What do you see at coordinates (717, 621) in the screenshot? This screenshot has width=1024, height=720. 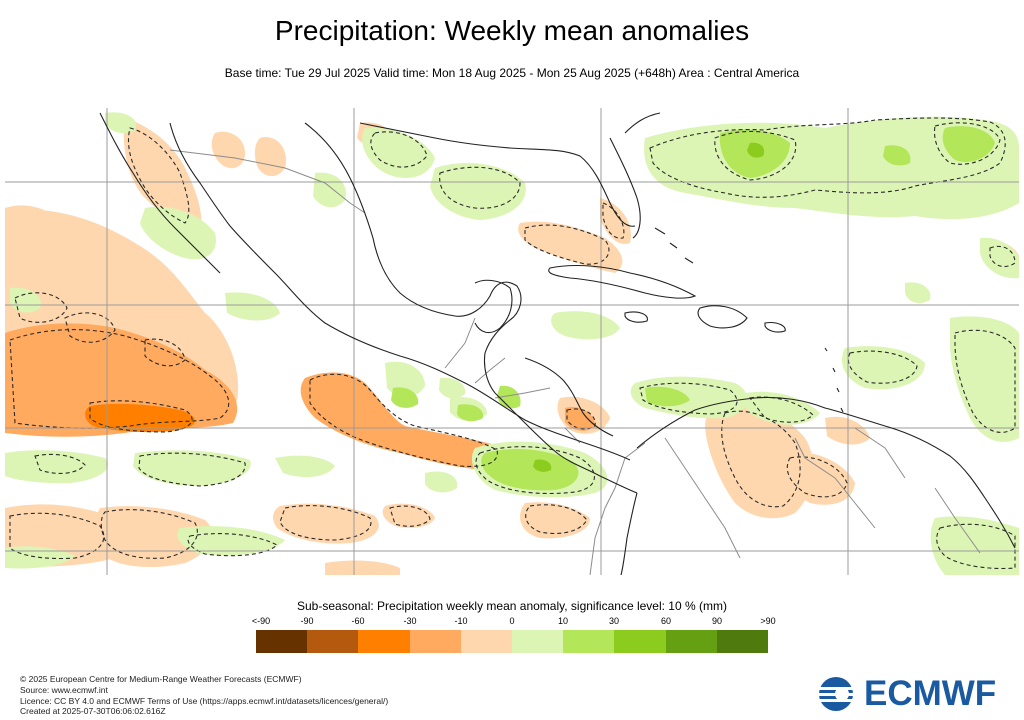 I see `legend-tick: 90` at bounding box center [717, 621].